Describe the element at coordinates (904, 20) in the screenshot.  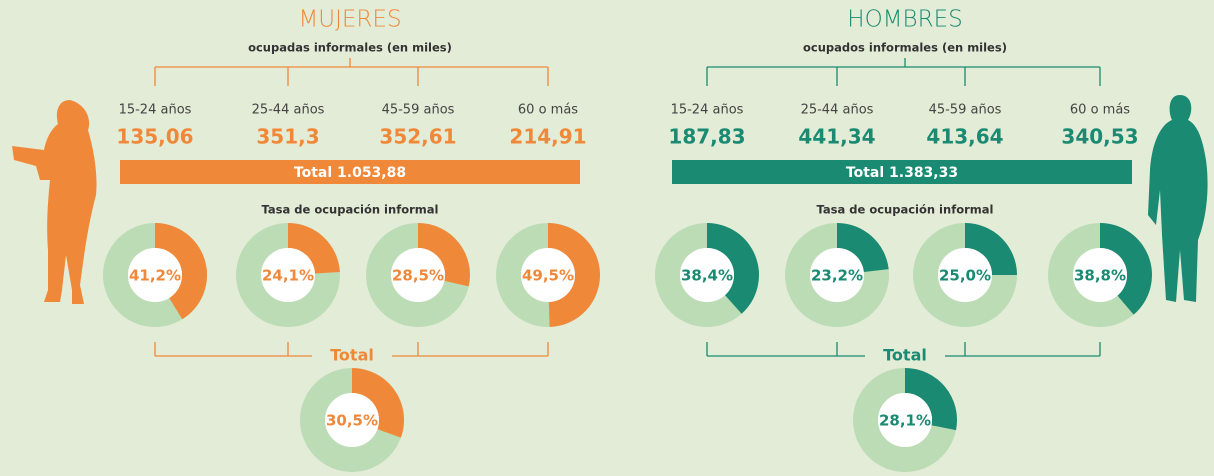
I see `section-title: HOMBRES` at that location.